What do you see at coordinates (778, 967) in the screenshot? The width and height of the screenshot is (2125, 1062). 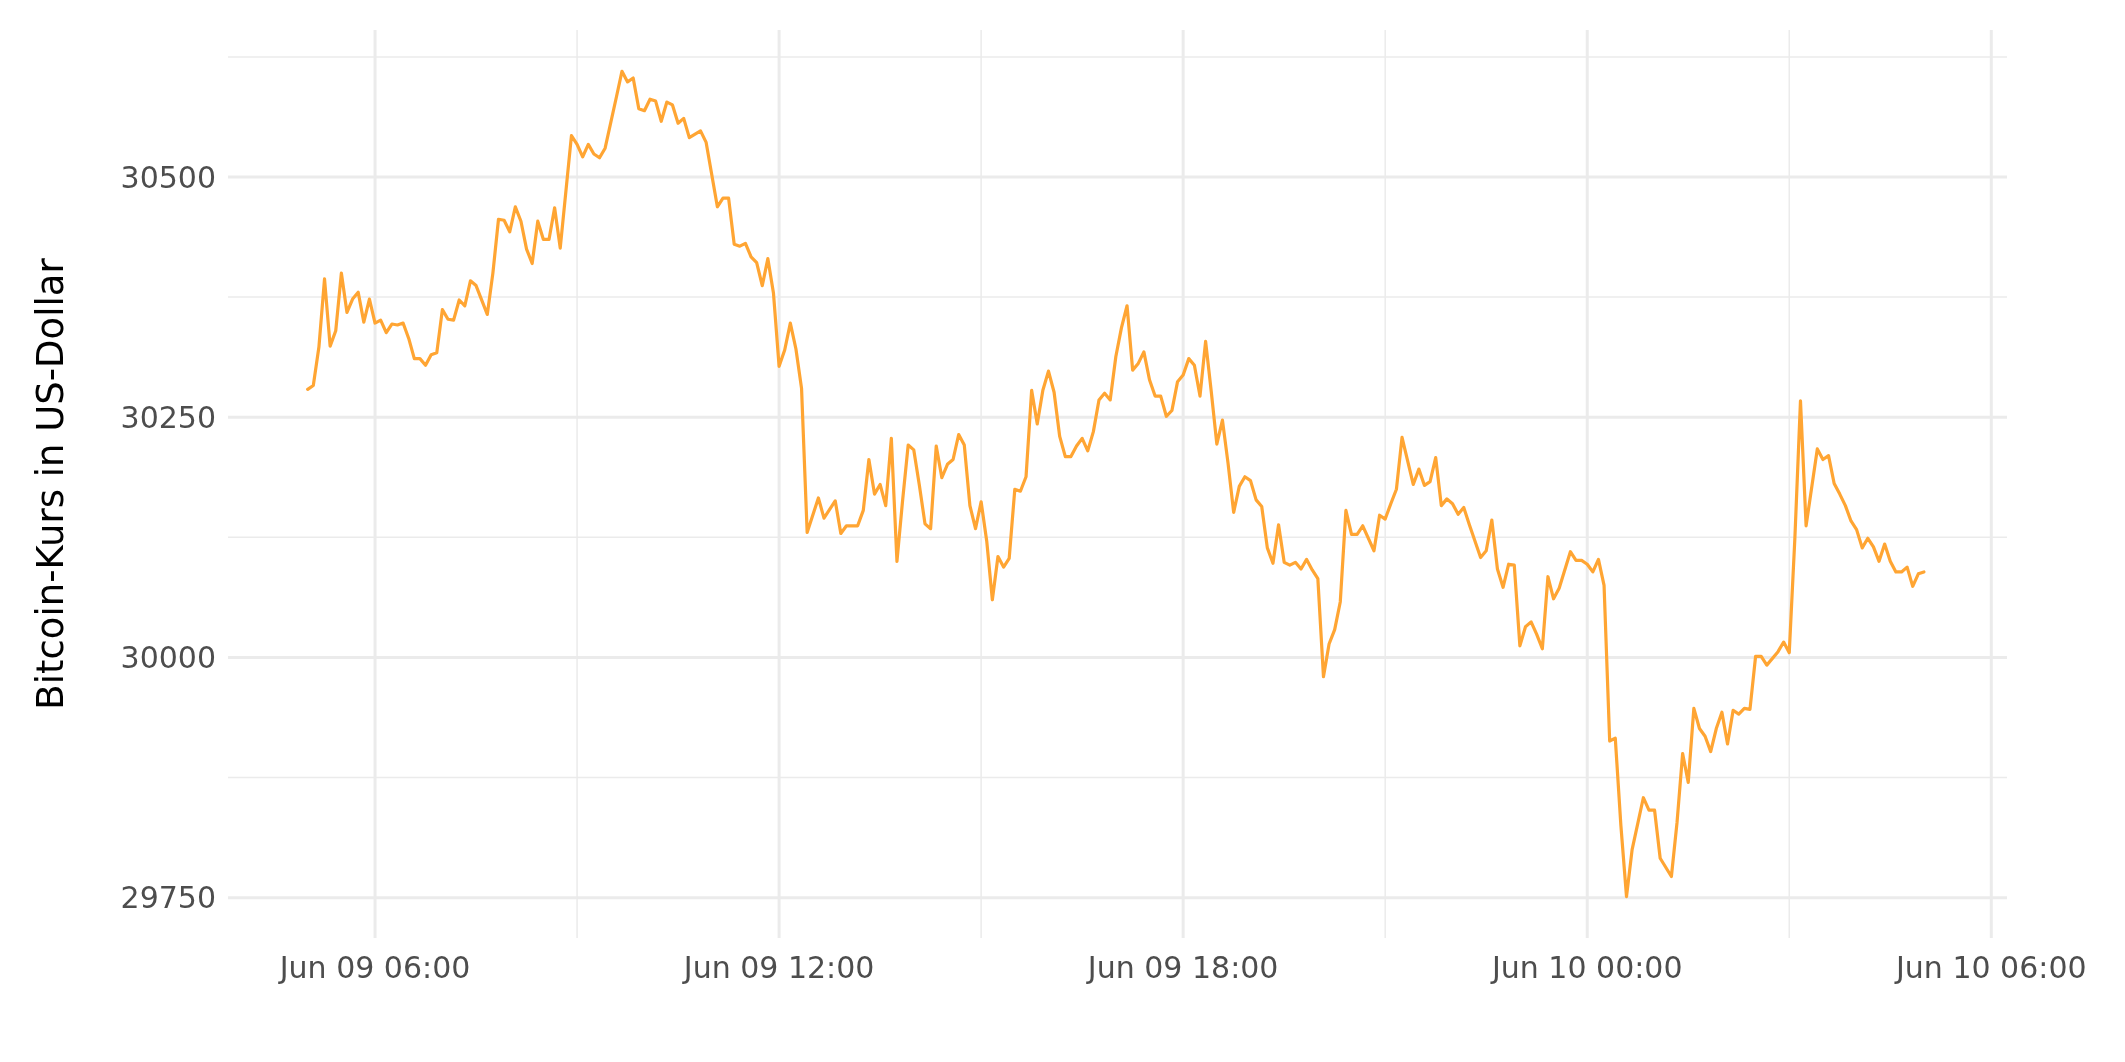 I see `x-tick-label: Jun 09 12:00` at bounding box center [778, 967].